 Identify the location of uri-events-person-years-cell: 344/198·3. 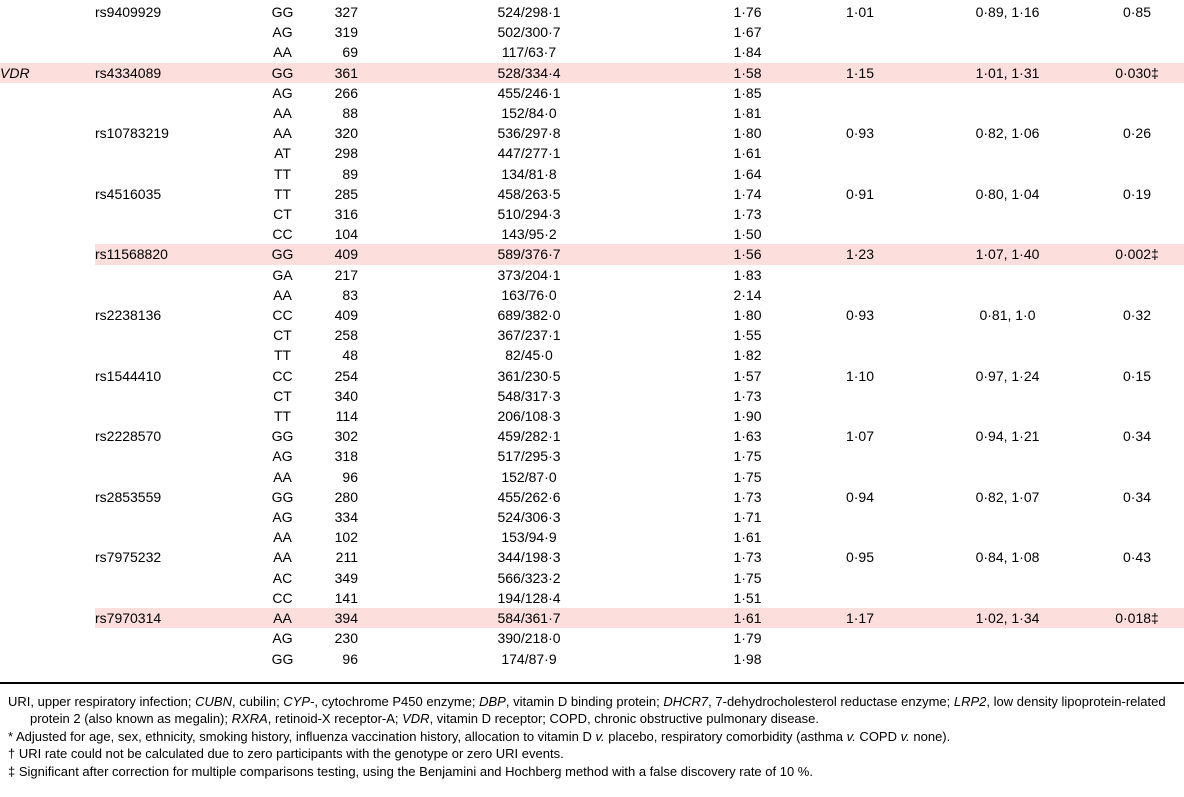
(529, 557).